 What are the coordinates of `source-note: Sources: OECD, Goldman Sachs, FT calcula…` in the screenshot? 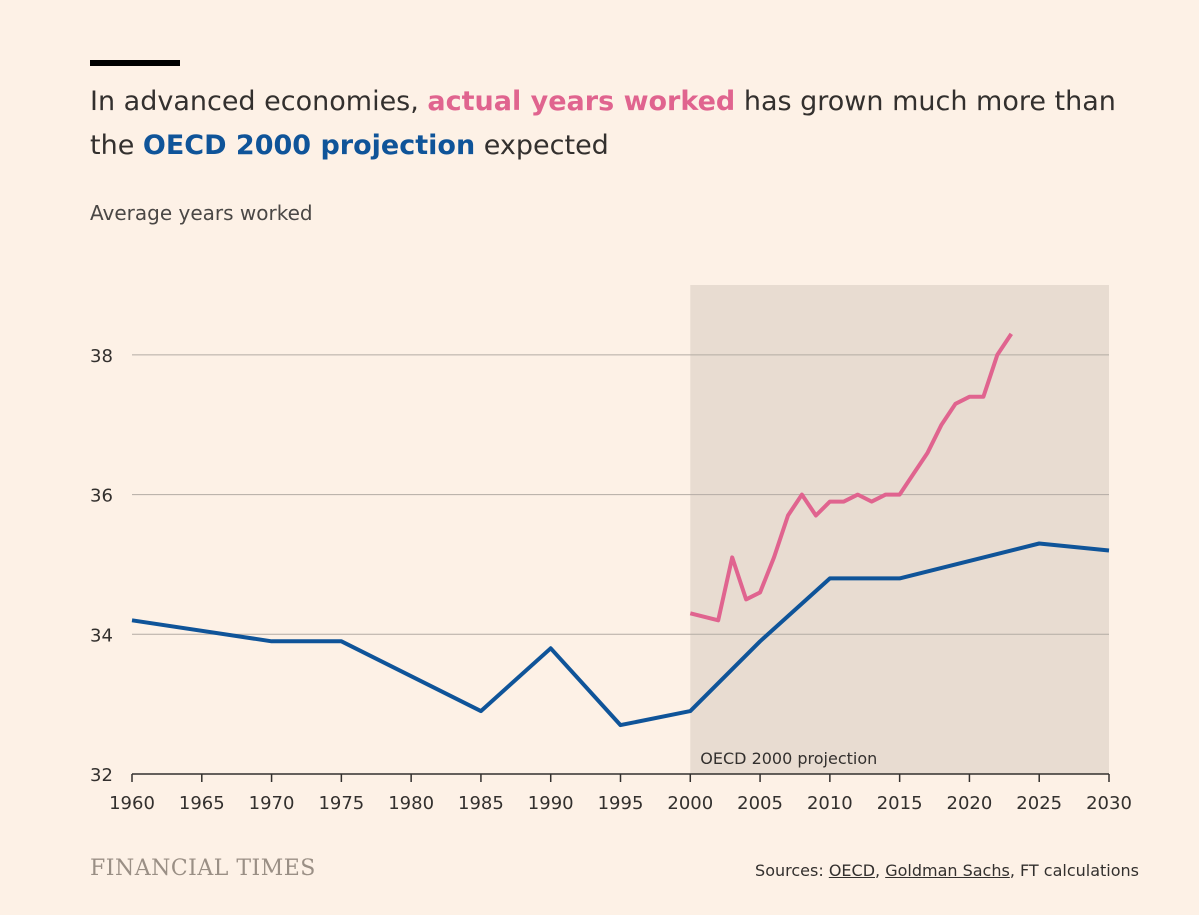 It's located at (947, 870).